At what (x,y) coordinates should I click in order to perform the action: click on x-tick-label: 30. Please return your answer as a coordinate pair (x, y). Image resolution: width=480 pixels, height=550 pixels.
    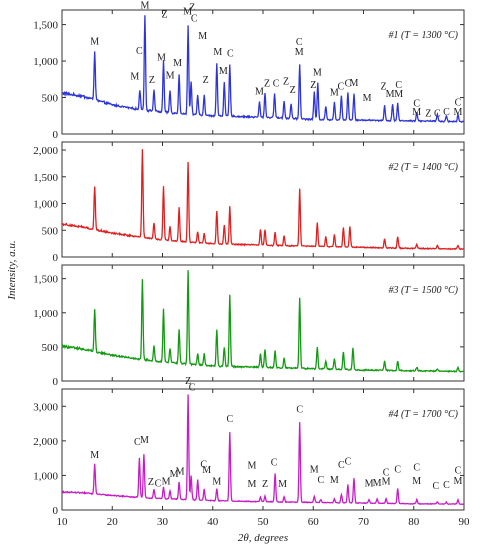
    Looking at the image, I should click on (163, 522).